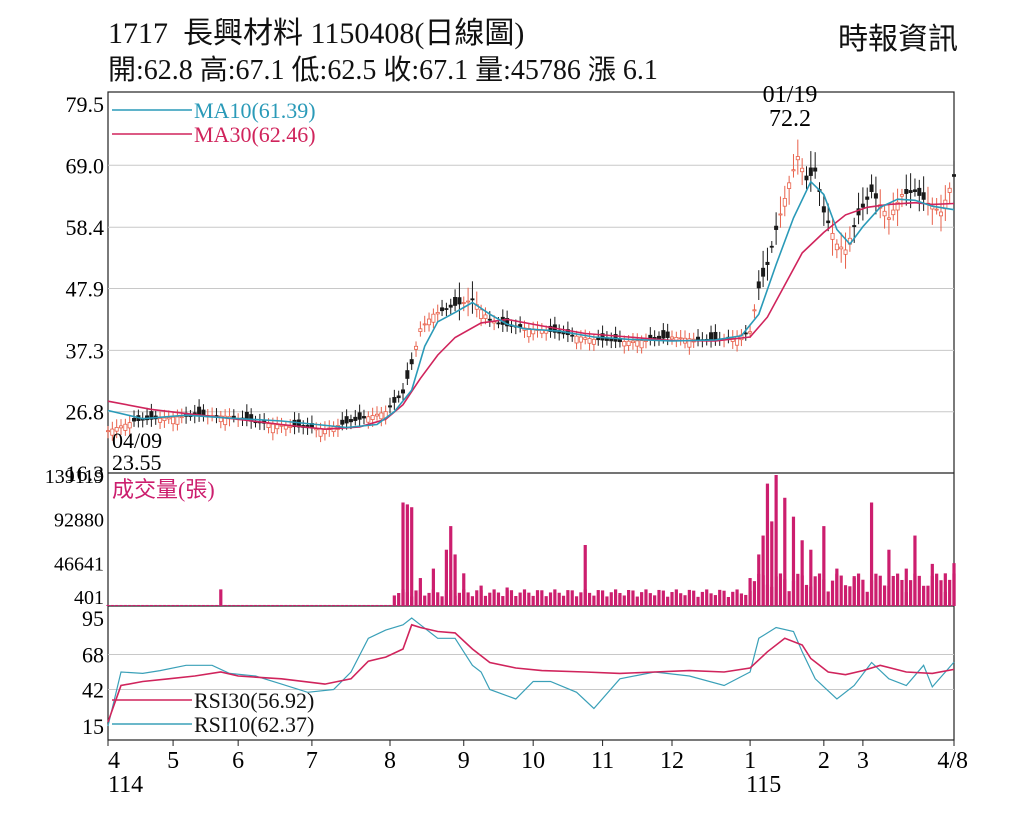  What do you see at coordinates (85, 104) in the screenshot?
I see `price-tick-label: 79.5` at bounding box center [85, 104].